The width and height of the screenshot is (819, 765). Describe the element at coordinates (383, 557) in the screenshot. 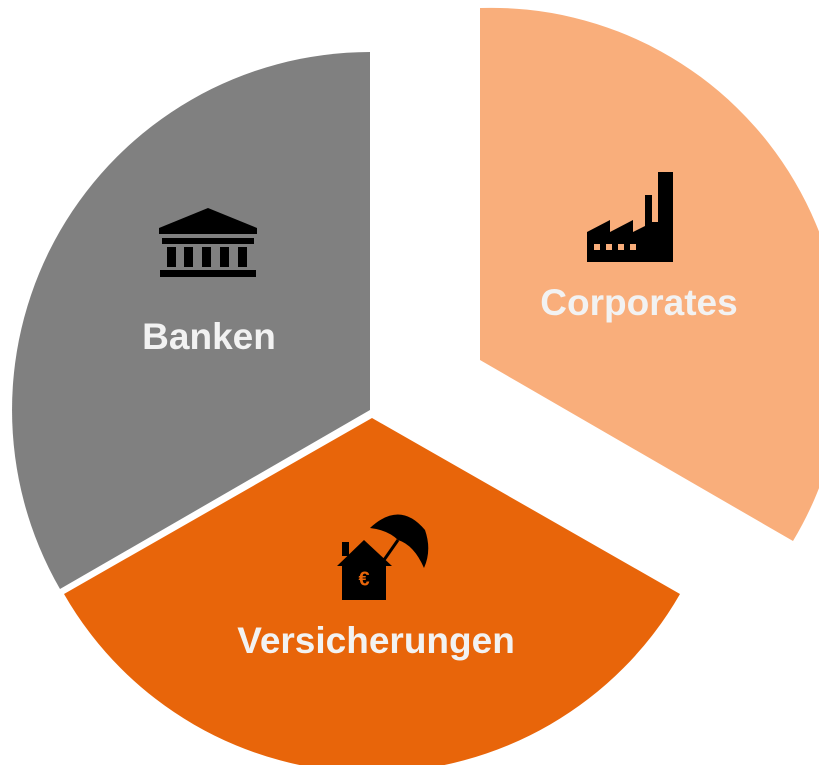

I see `insurance-icon: €` at that location.